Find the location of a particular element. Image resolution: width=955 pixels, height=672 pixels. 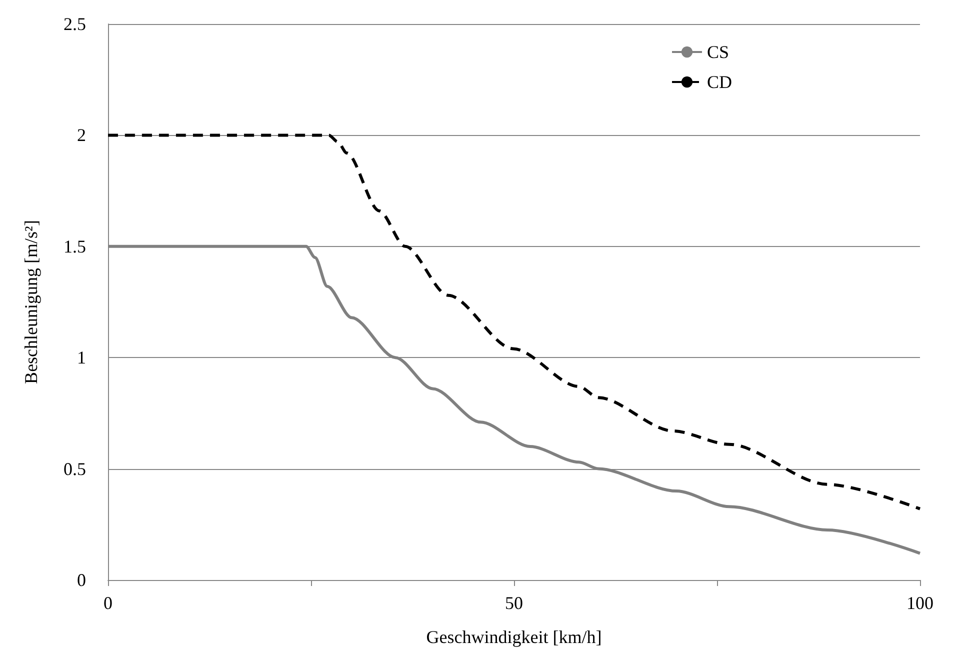

x-tick-label: 100 is located at coordinates (920, 603).